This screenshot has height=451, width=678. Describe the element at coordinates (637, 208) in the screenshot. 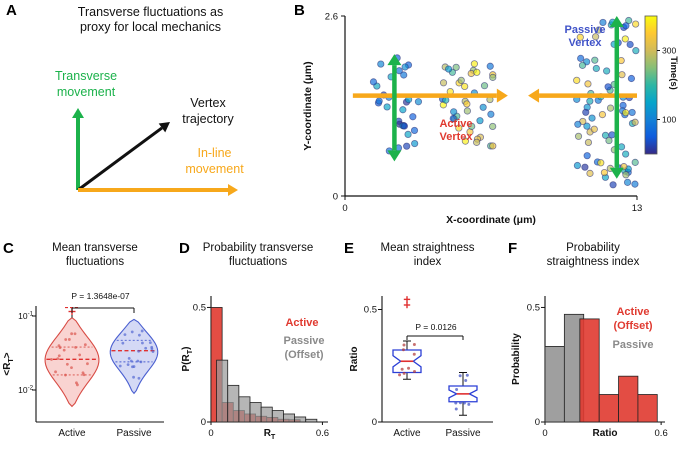

I see `svg-text: 13` at that location.